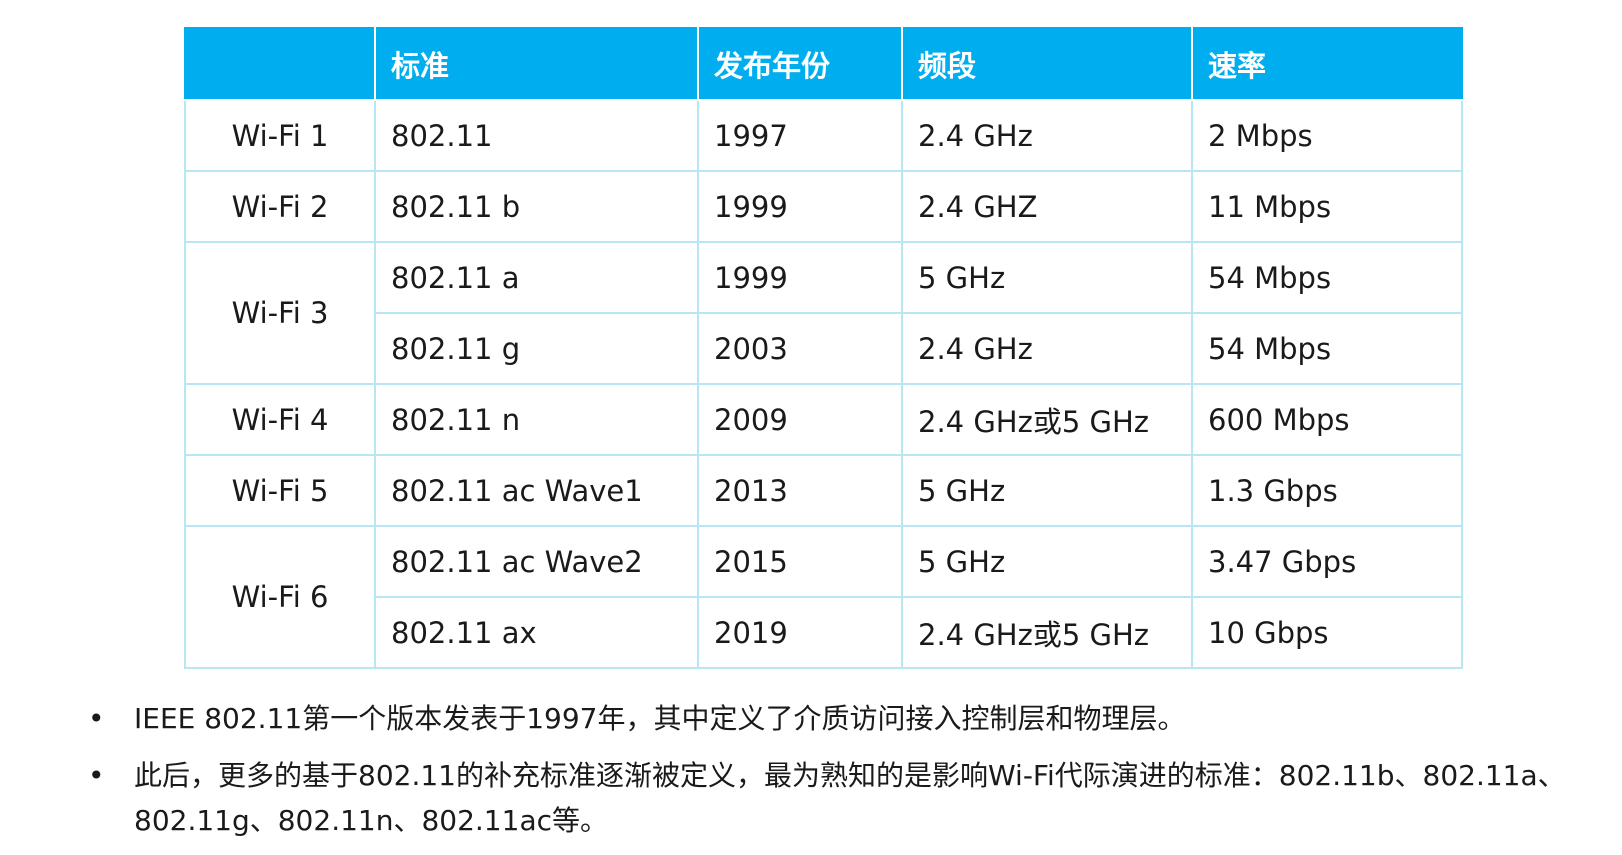 The height and width of the screenshot is (855, 1622). Describe the element at coordinates (280, 419) in the screenshot. I see `generation-cell: Wi-Fi 4` at that location.